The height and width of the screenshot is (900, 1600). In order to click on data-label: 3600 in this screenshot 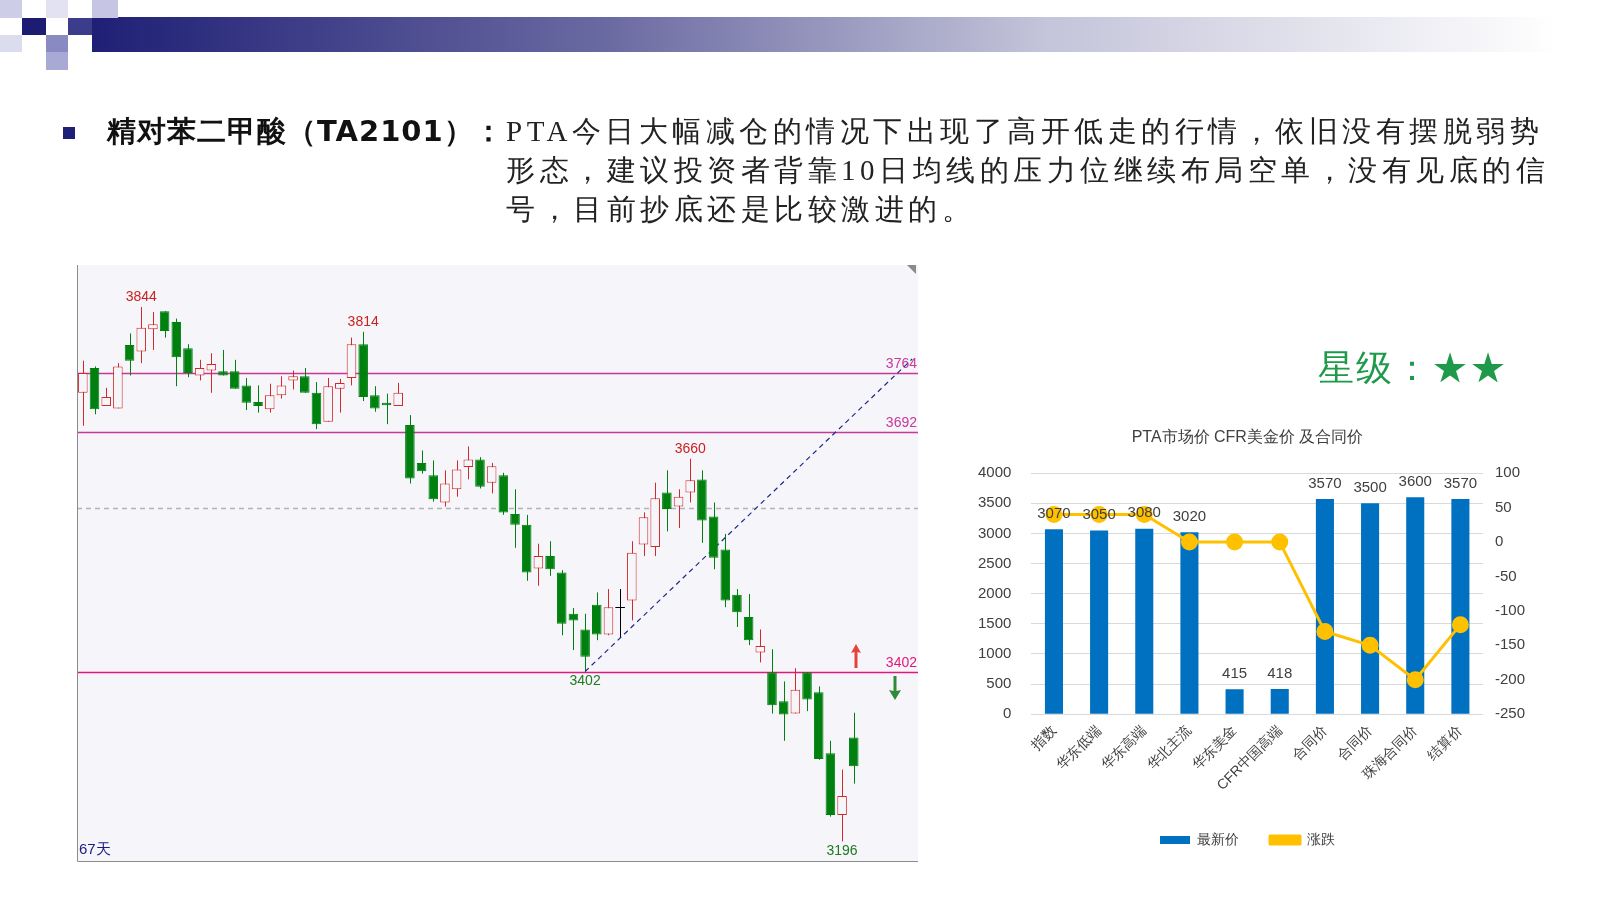, I will do `click(1415, 480)`.